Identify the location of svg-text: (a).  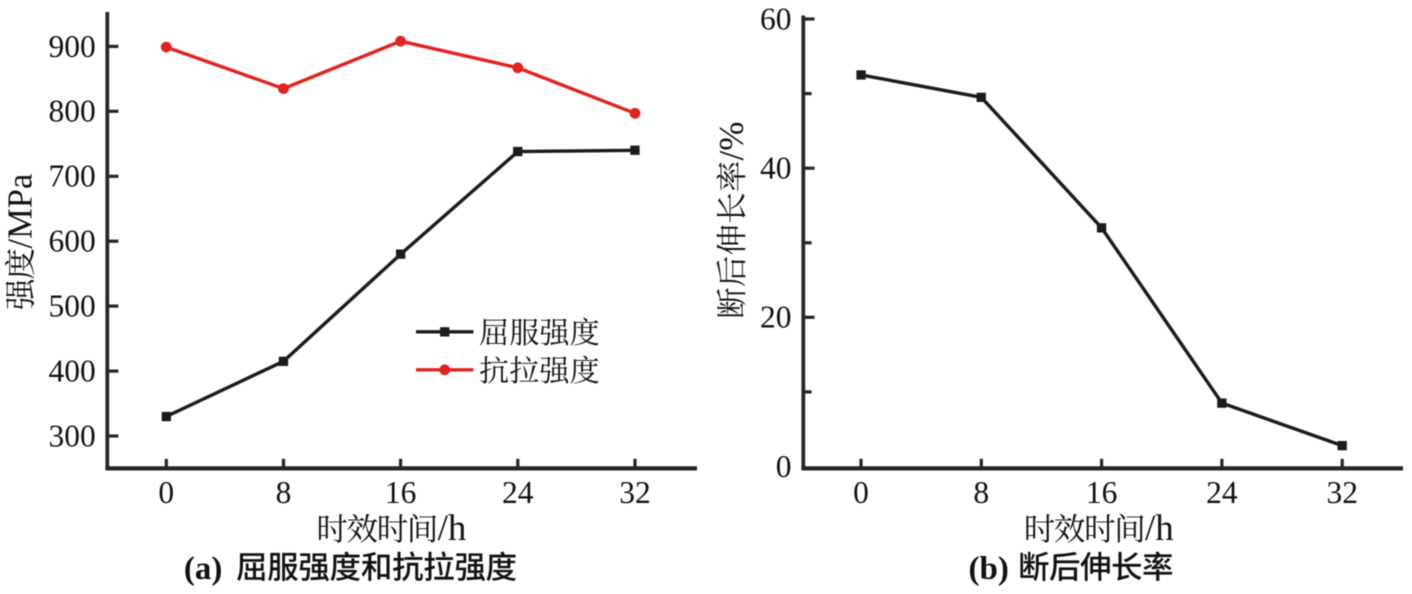
(203, 569).